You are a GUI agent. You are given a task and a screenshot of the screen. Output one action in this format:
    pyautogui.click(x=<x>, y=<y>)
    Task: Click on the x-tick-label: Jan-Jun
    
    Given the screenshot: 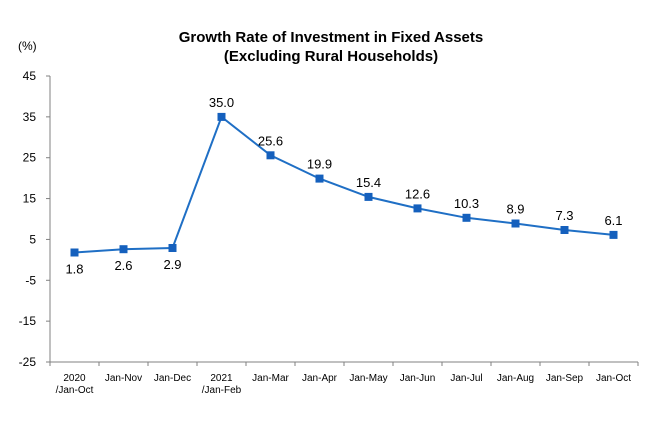 What is the action you would take?
    pyautogui.click(x=418, y=378)
    